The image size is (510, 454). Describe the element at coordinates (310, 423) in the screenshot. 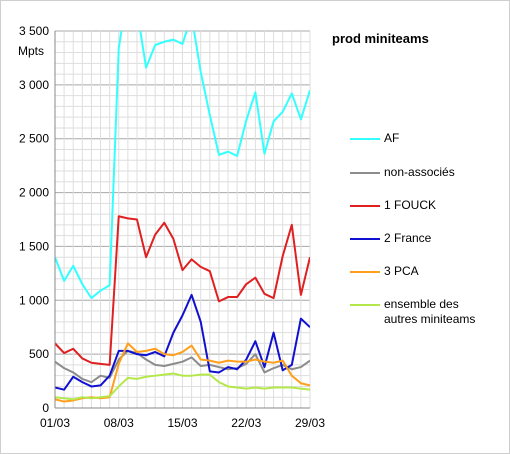

I see `x-tick-label: 29/03` at that location.